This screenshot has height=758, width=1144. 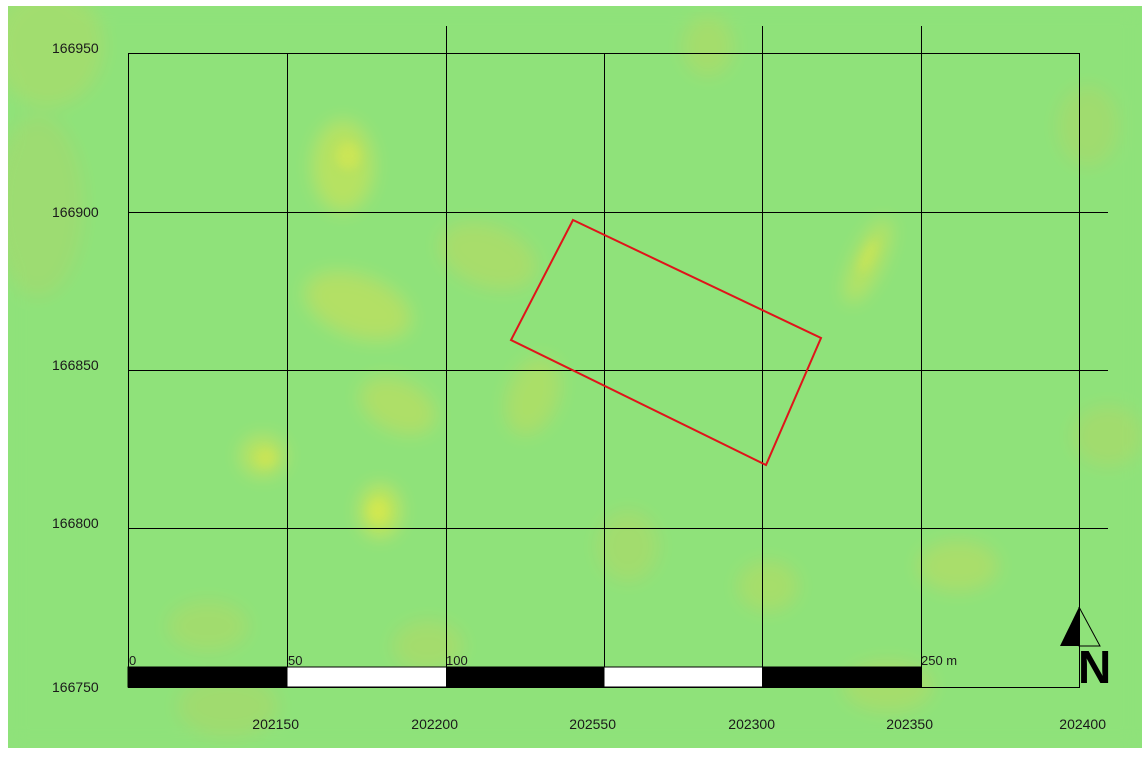 What do you see at coordinates (939, 660) in the screenshot?
I see `scale-bar-label: 250 m` at bounding box center [939, 660].